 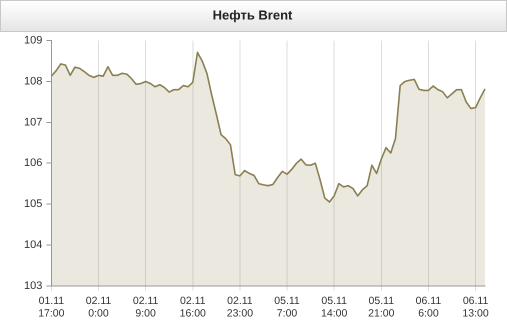 What do you see at coordinates (145, 307) in the screenshot?
I see `x-tick-label: 02.11 9:00` at bounding box center [145, 307].